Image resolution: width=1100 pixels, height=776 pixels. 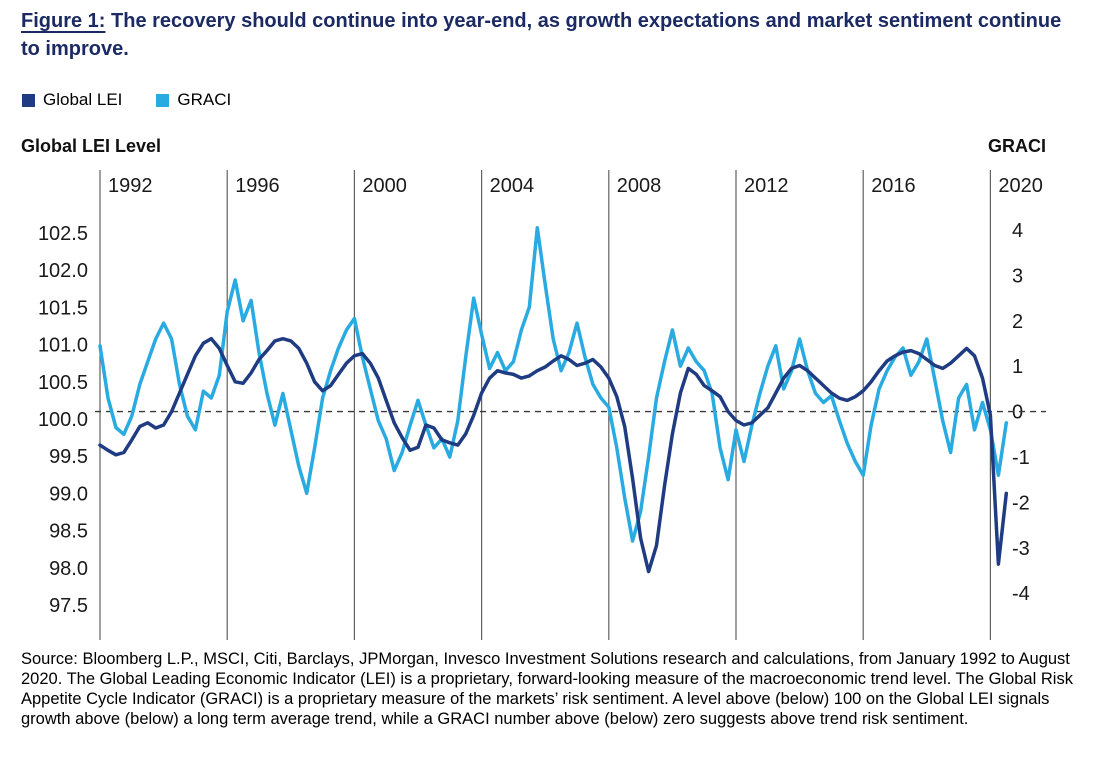 I want to click on year-label-2000: 2000, so click(x=384, y=186).